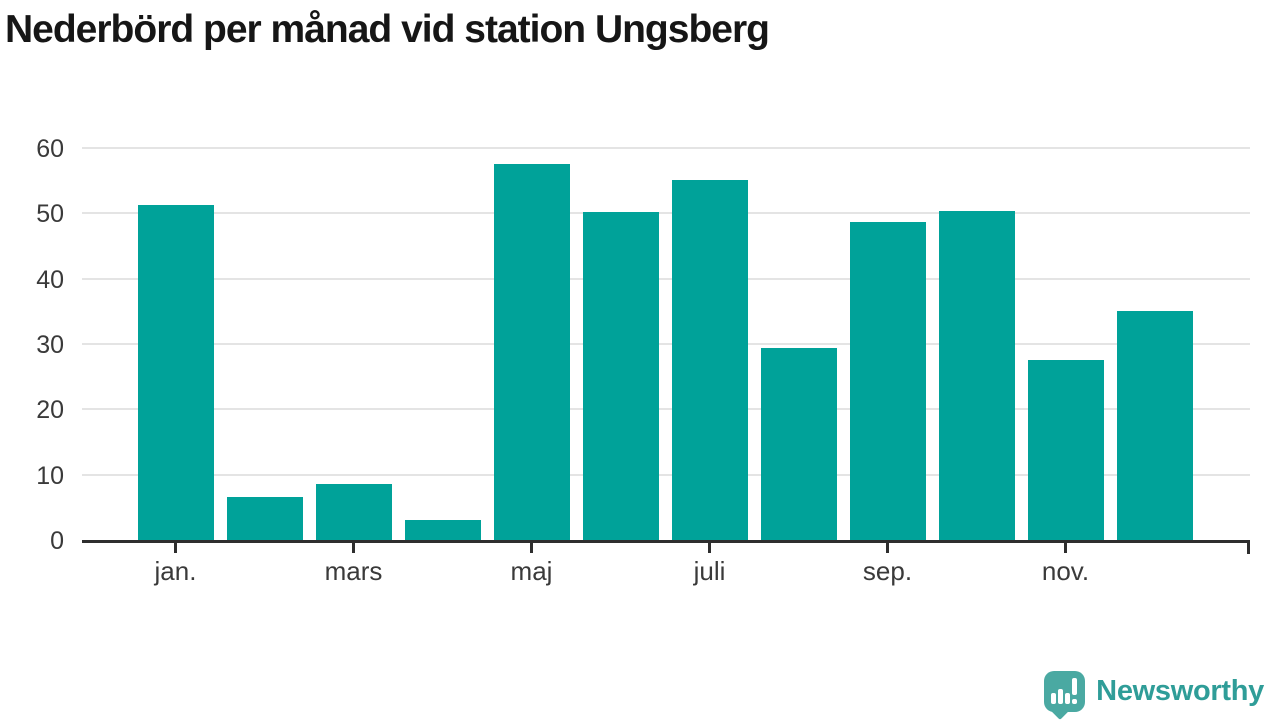 The width and height of the screenshot is (1280, 720). I want to click on x-axis-tick-label: maj, so click(531, 571).